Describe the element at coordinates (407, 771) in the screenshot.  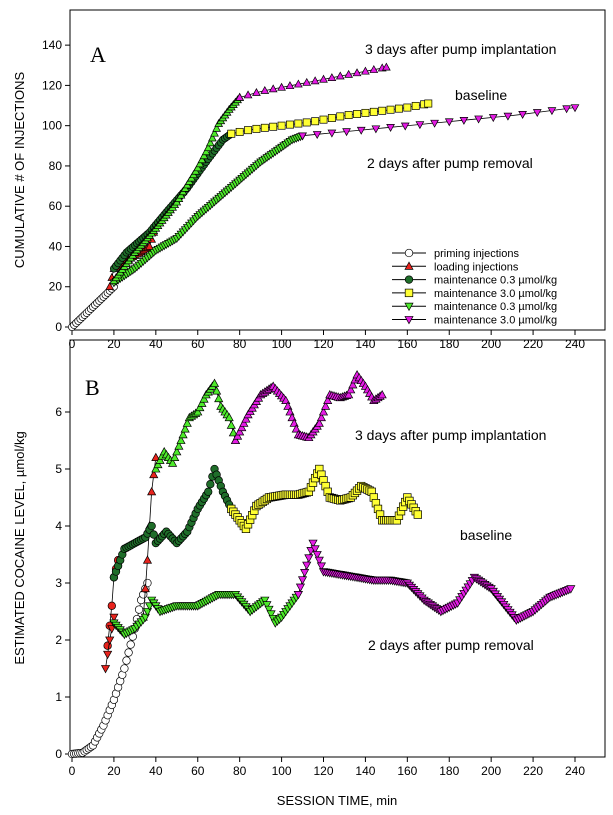
I see `panel-b-xtick-label: 160` at that location.